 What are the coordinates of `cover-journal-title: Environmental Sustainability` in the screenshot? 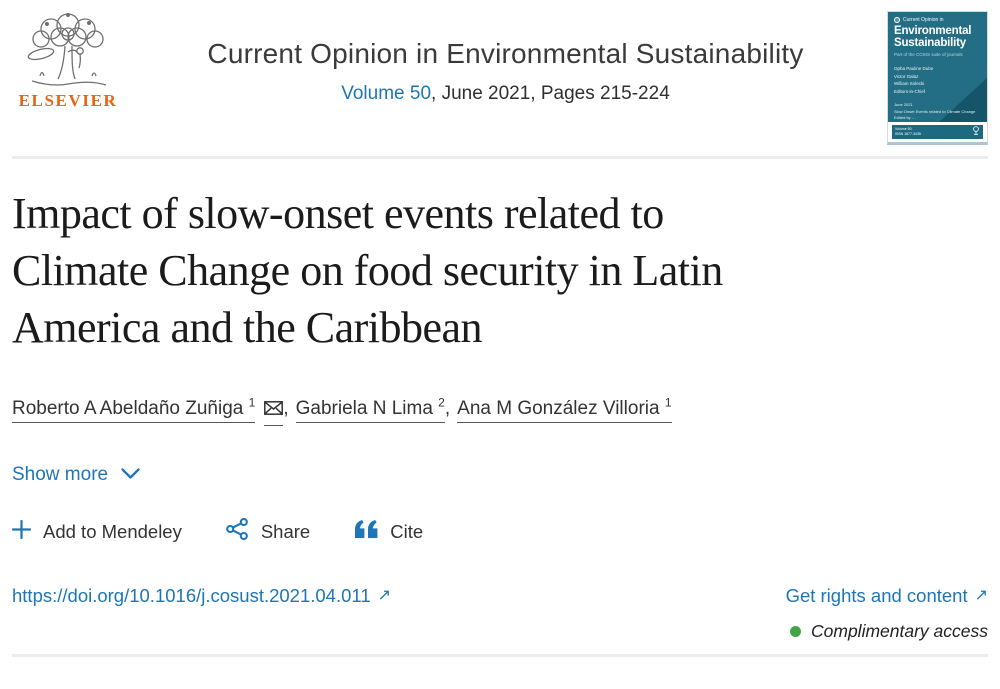 It's located at (933, 37).